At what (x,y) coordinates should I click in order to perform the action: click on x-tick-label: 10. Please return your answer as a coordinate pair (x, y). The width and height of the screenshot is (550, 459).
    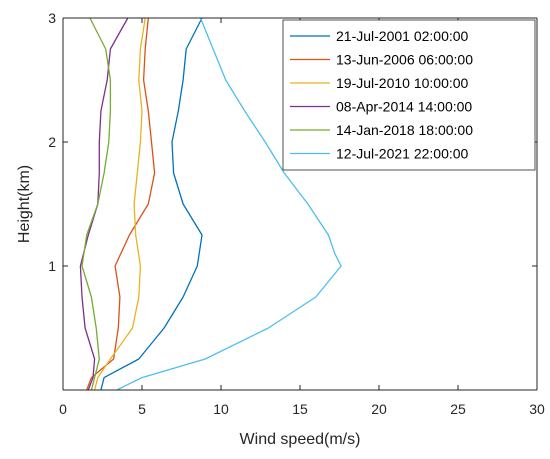
    Looking at the image, I should click on (221, 409).